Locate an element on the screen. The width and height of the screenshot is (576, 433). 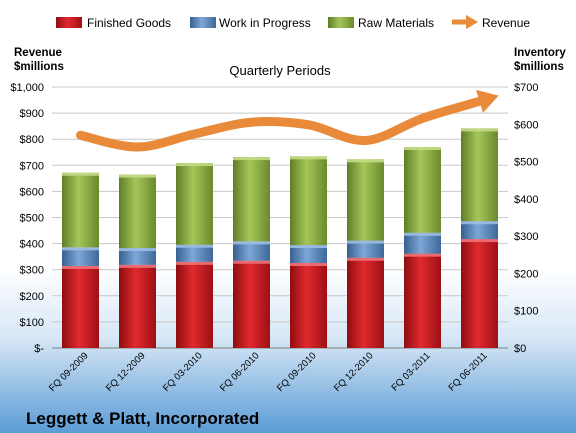
right-tick-label: $300 is located at coordinates (526, 237).